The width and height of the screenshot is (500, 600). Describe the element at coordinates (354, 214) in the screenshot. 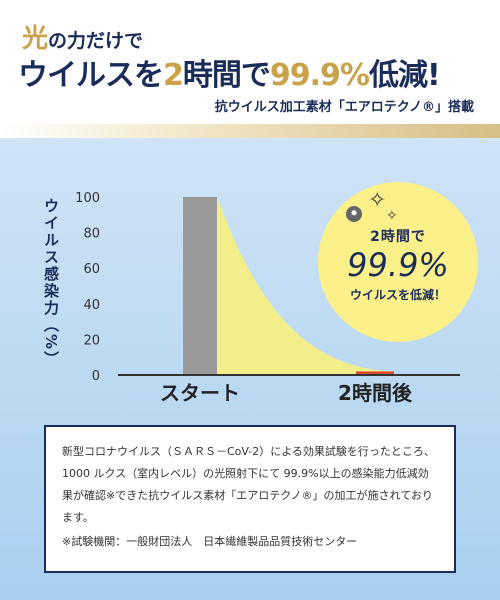

I see `virus-icon: ✸` at that location.